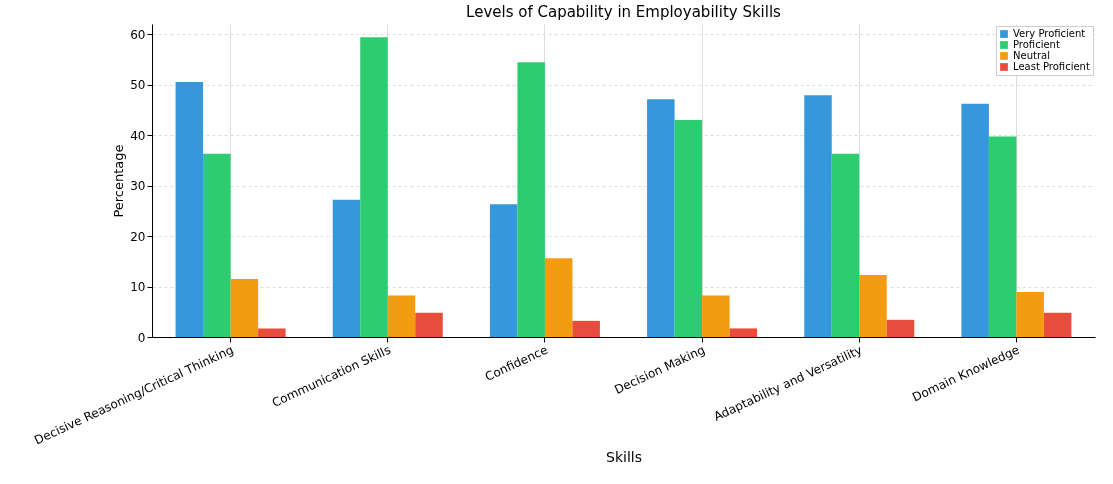 The width and height of the screenshot is (1113, 484). Describe the element at coordinates (138, 85) in the screenshot. I see `y-tick-label: 50` at that location.